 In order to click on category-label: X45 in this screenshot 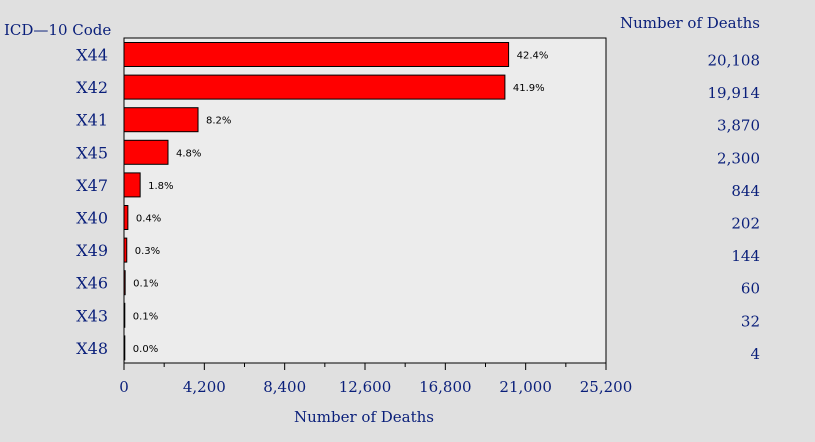, I will do `click(92, 152)`.